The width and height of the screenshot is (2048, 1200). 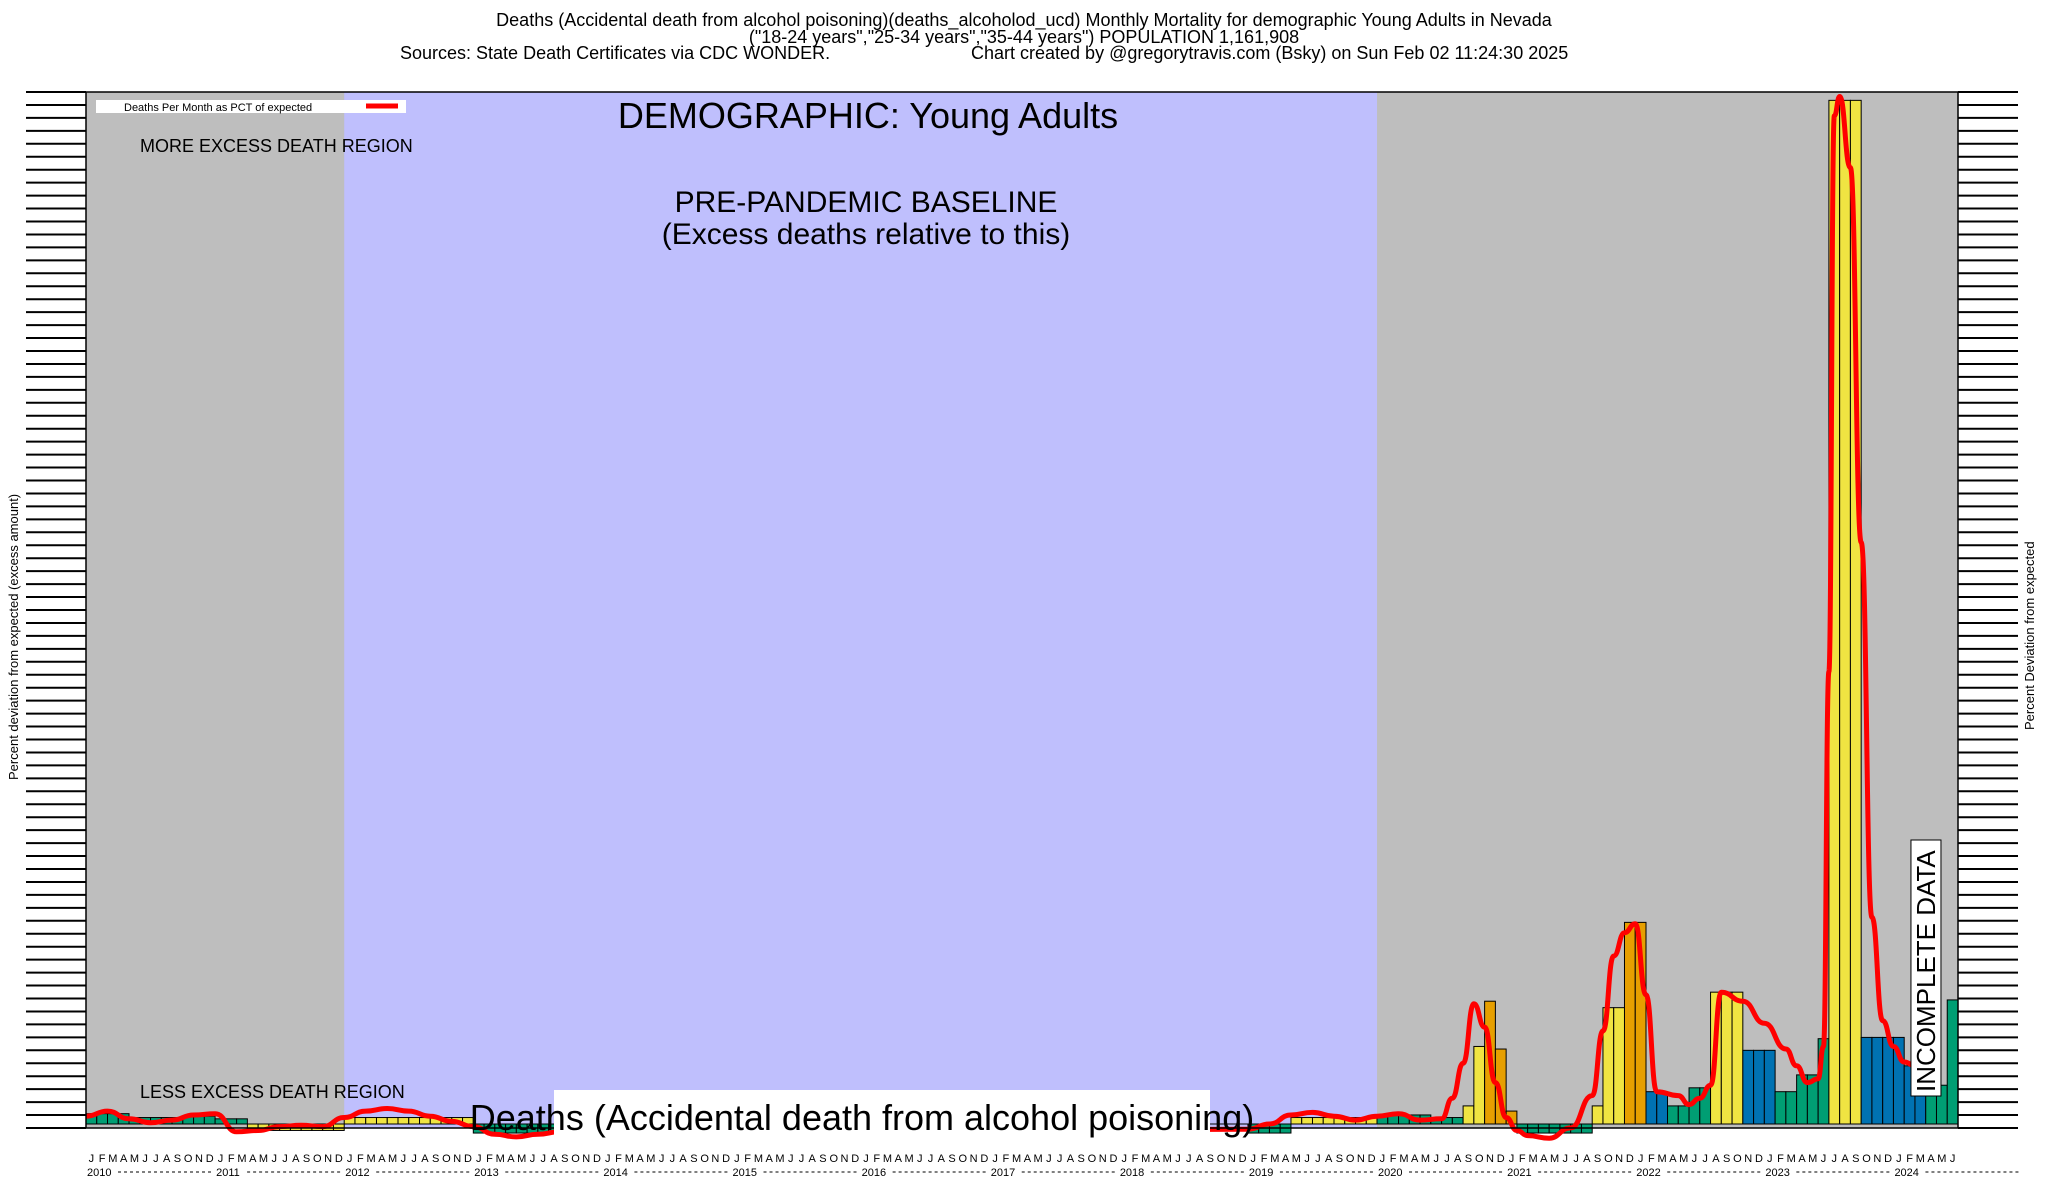 I want to click on year-label-2014: 2014, so click(x=615, y=1173).